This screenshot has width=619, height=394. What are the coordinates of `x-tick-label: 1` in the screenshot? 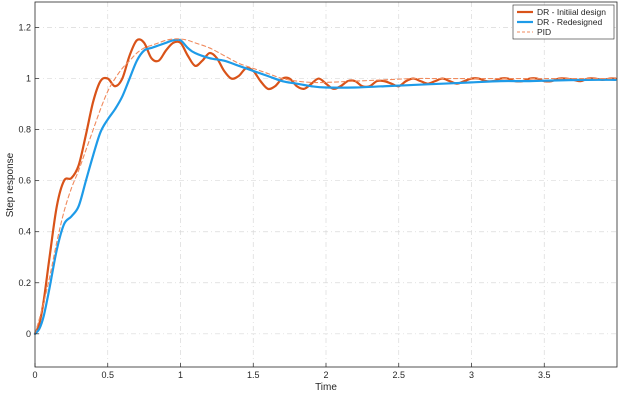 It's located at (180, 375).